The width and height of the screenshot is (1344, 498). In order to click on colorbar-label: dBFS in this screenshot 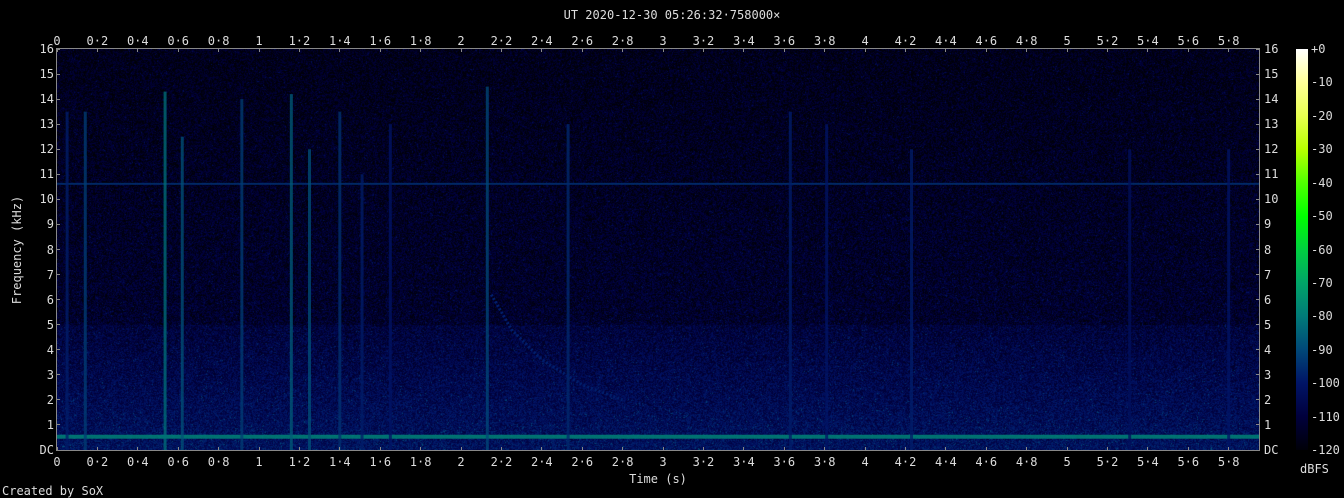, I will do `click(1314, 469)`.